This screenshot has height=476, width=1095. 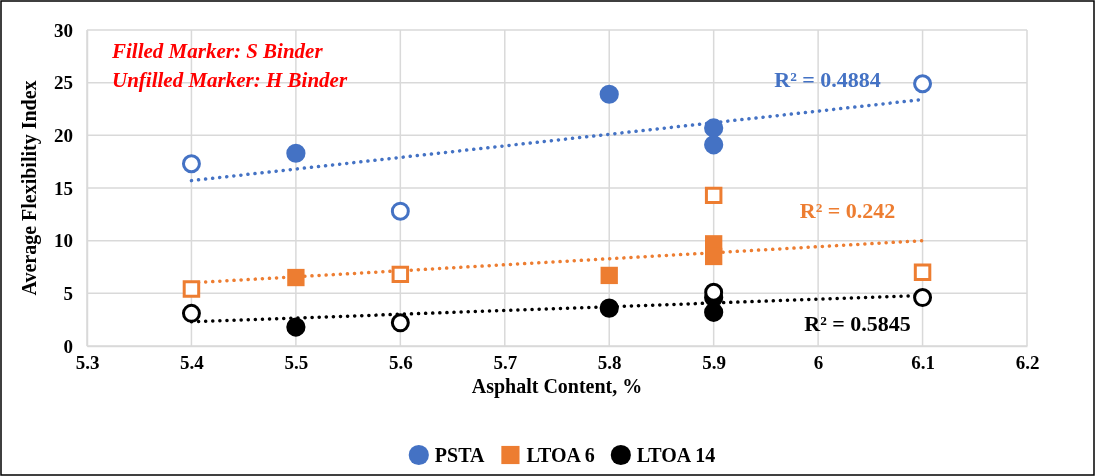 I want to click on x-axis-title: Asphalt Content, %, so click(x=557, y=386).